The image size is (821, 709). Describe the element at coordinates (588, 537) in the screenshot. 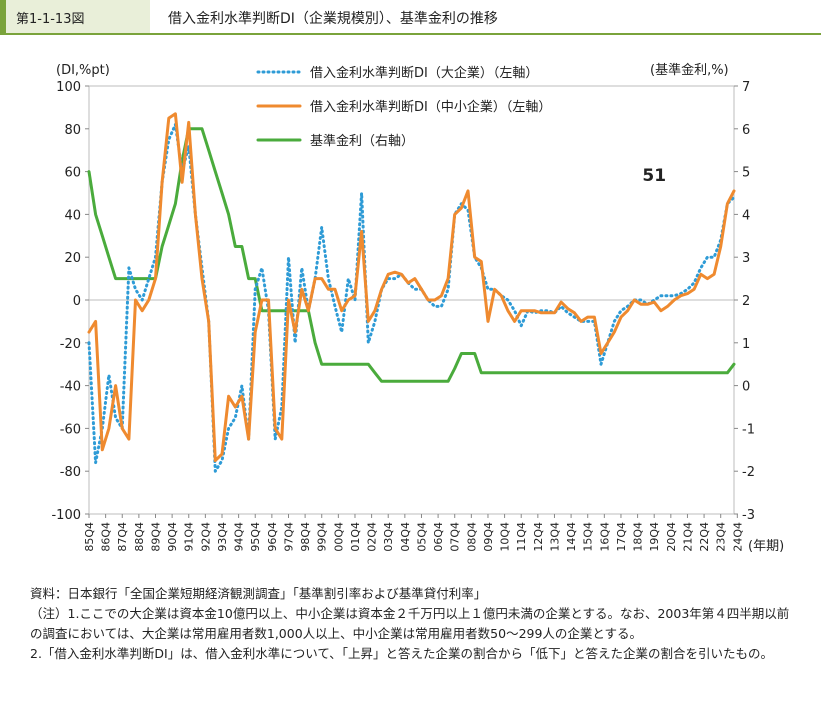

I see `x-tick-label: 15Q4` at that location.